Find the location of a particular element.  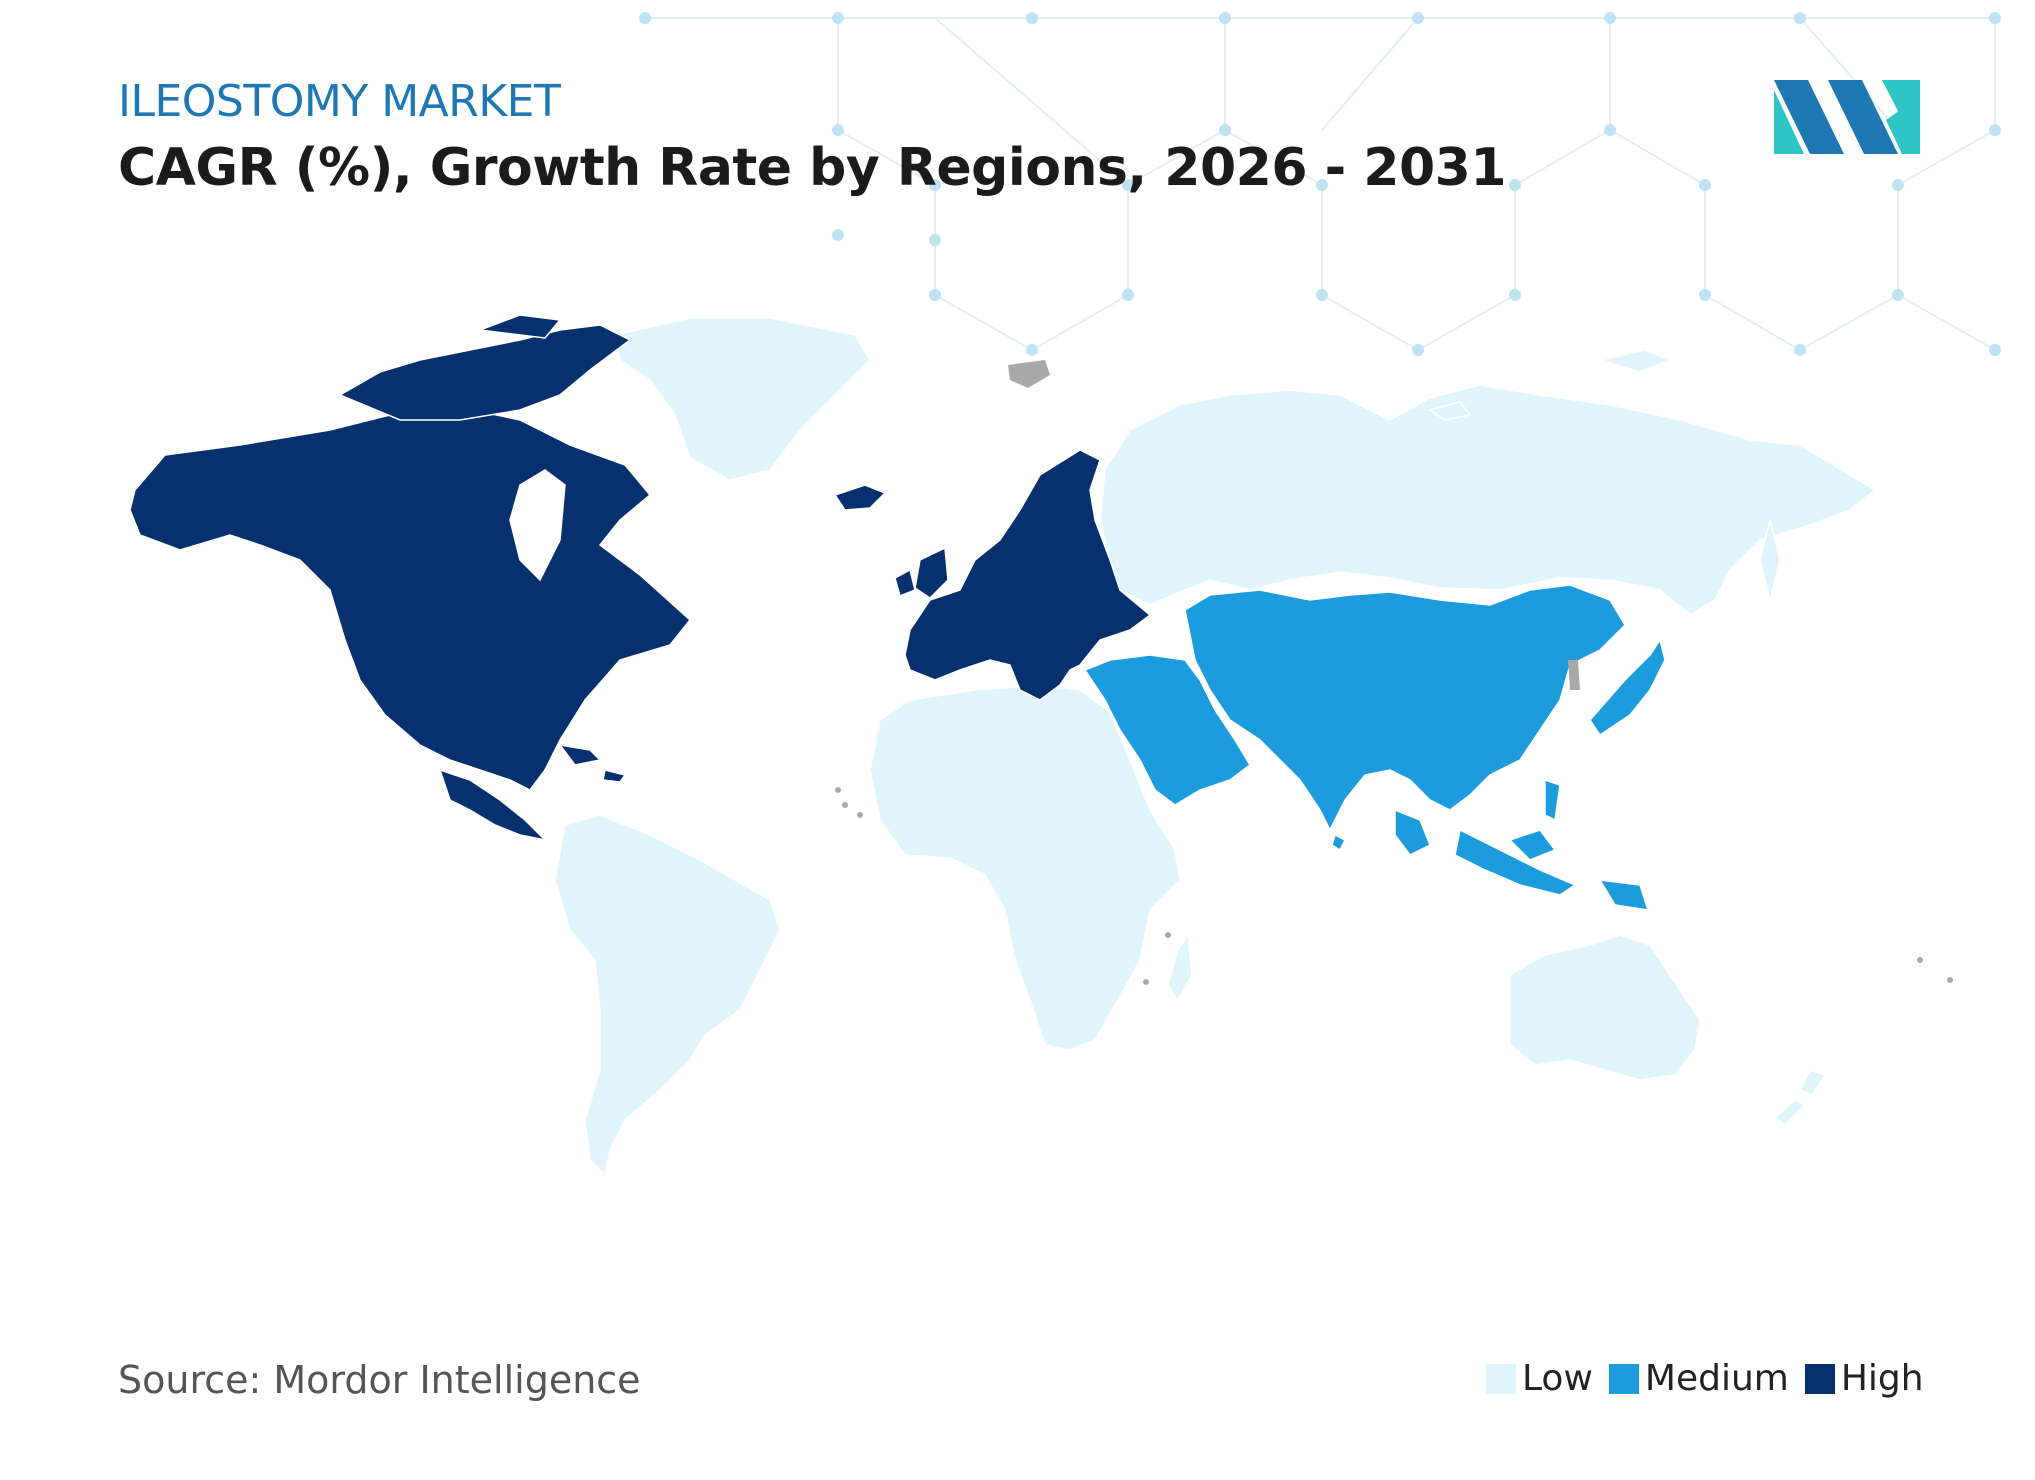

region-asia-pacific is located at coordinates (1425, 747).